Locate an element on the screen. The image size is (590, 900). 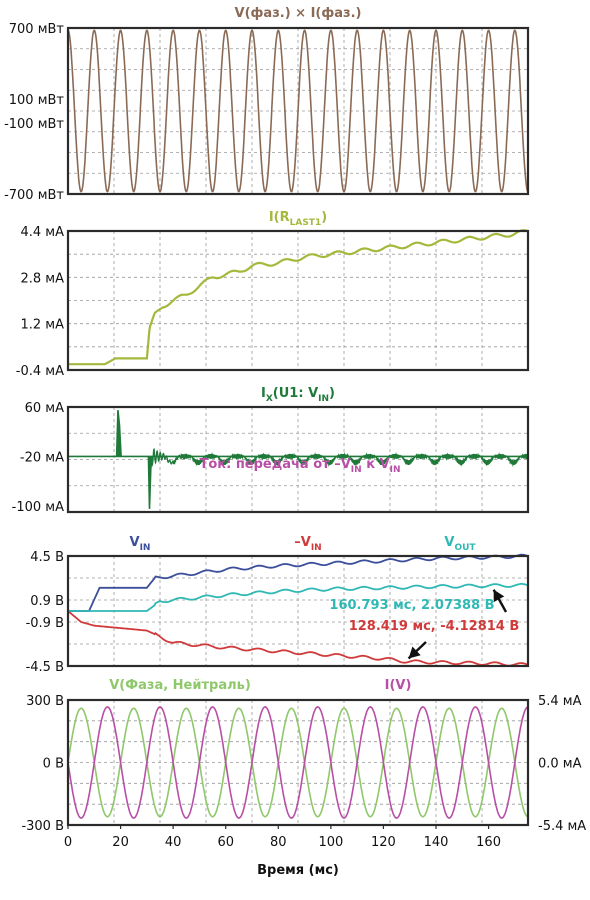
y-tick-label: -100 мВт is located at coordinates (34, 124).